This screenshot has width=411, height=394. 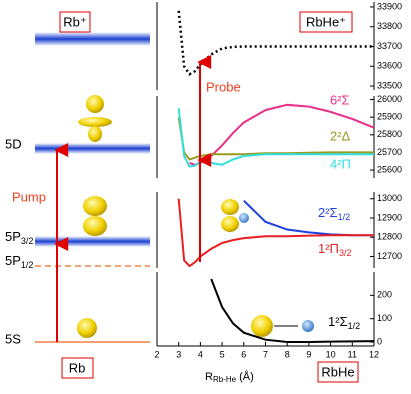 I want to click on series-label: 1²Σ1/2, so click(x=344, y=322).